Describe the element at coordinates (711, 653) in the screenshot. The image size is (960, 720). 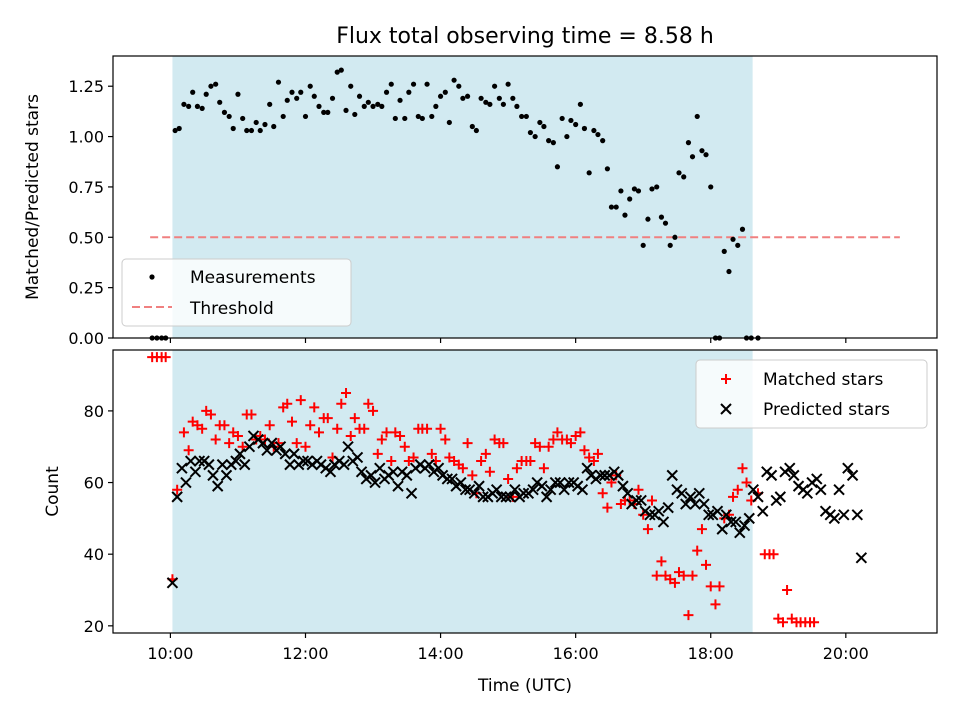
I see `x-tick-label: 18:00` at that location.